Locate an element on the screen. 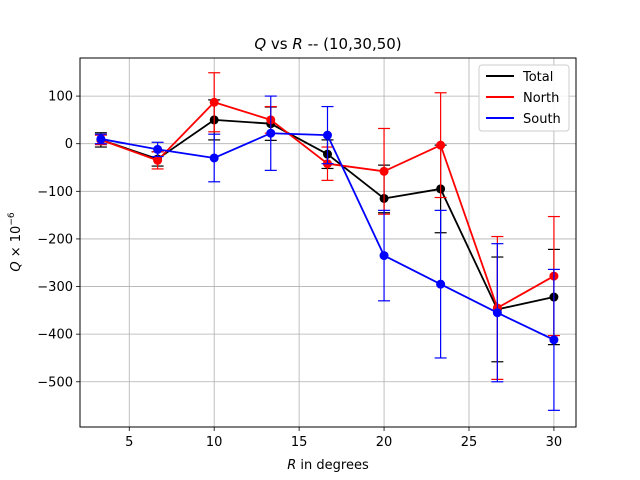  x-tick-label: 10 is located at coordinates (214, 442).